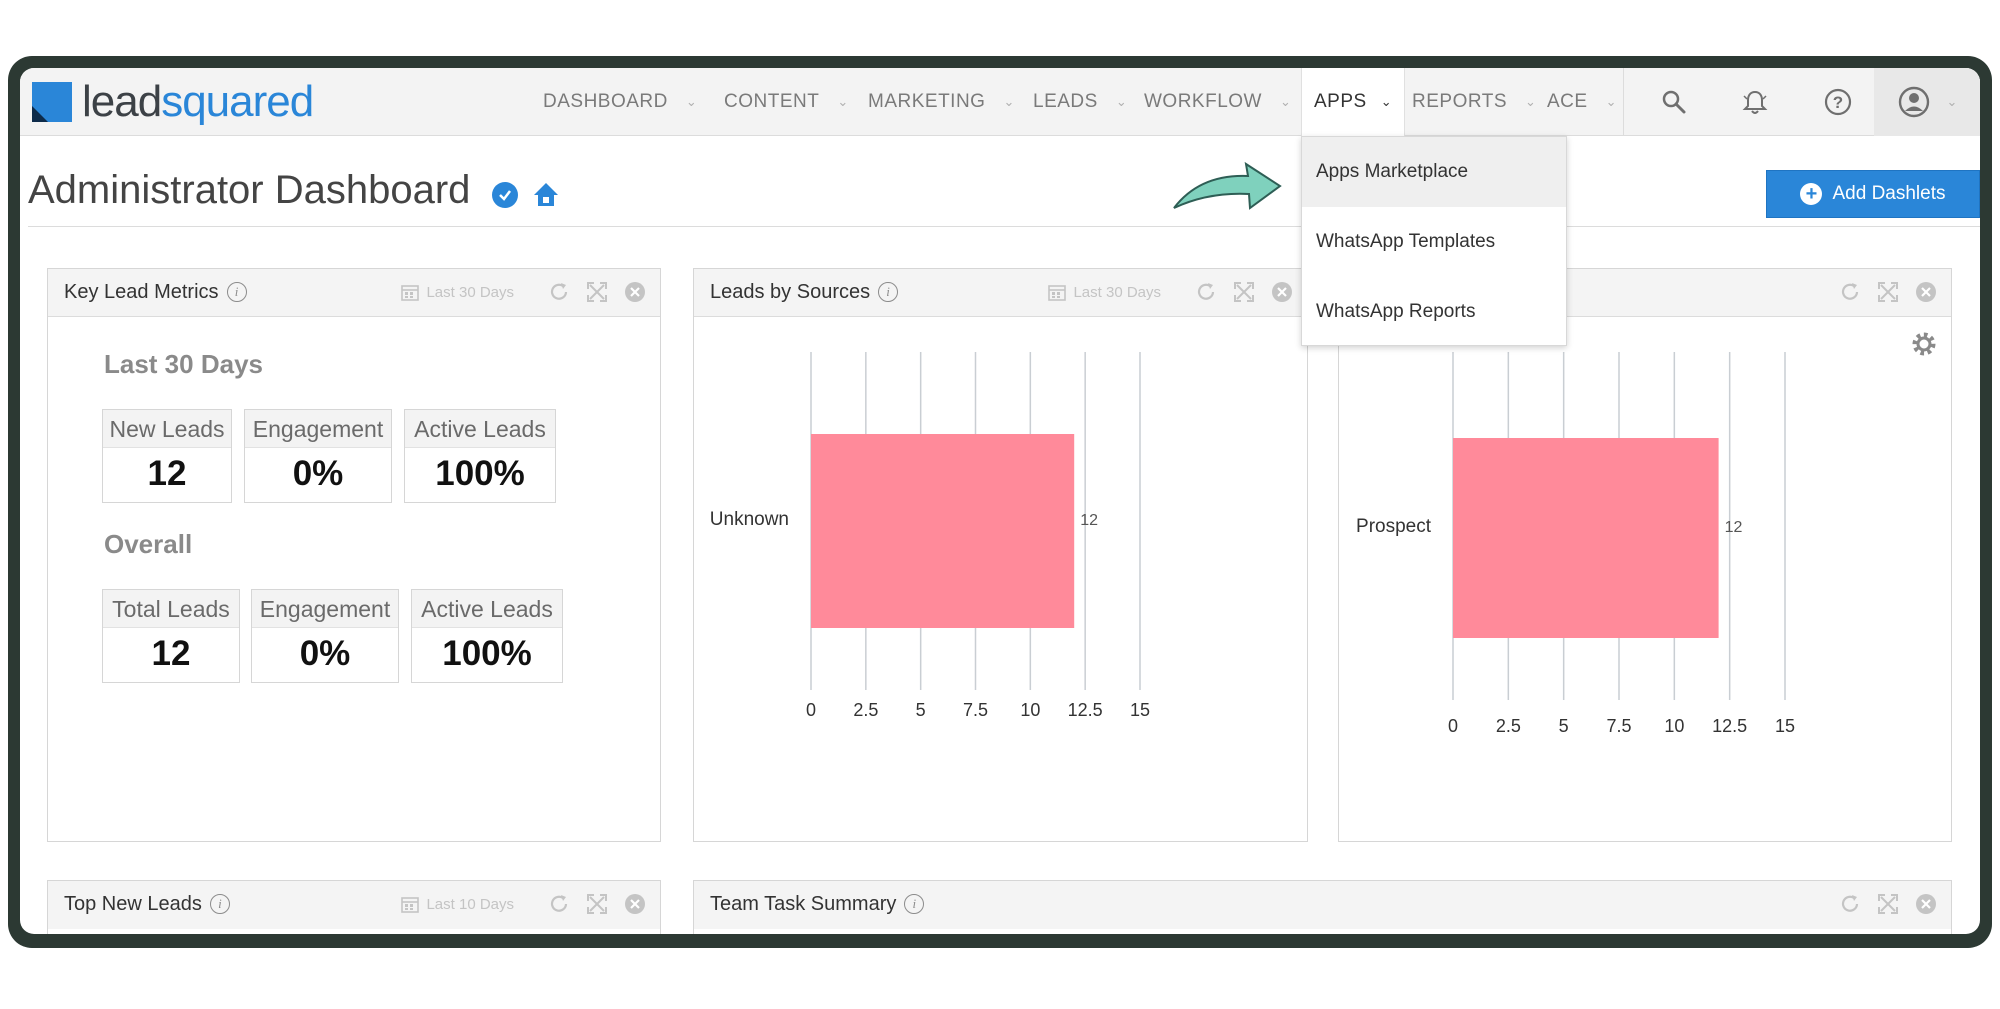 The height and width of the screenshot is (1009, 2000). Describe the element at coordinates (772, 101) in the screenshot. I see `nav-label: CONTENT` at that location.